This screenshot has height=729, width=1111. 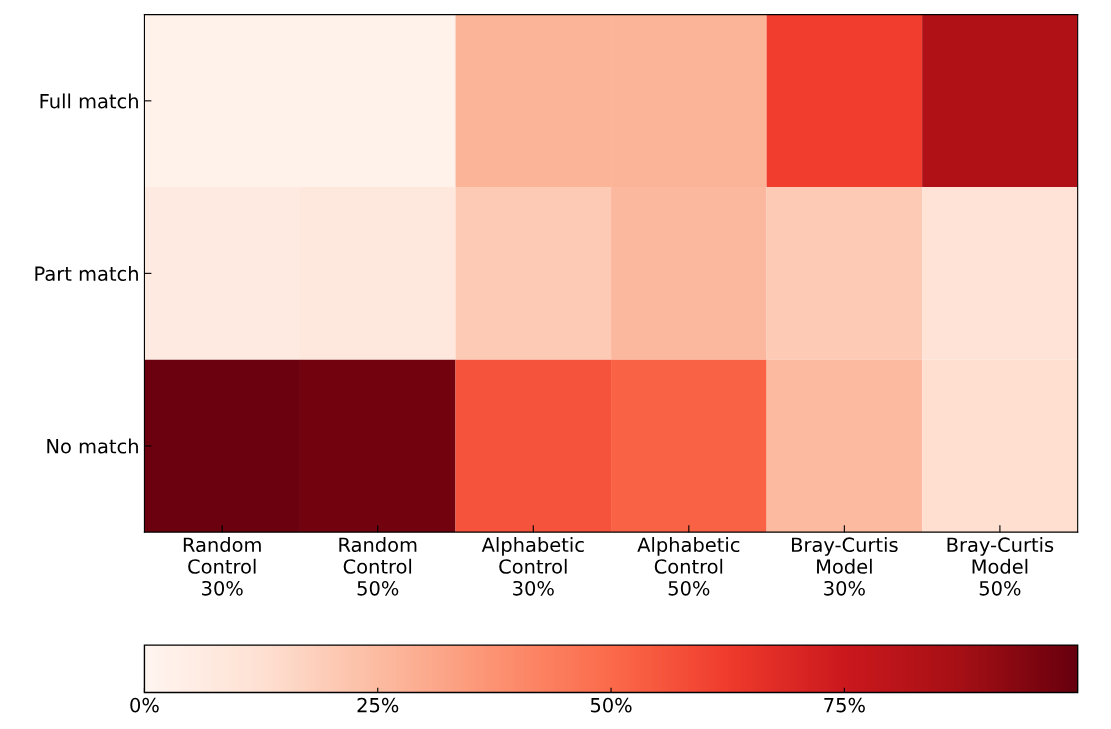 What do you see at coordinates (688, 566) in the screenshot?
I see `x-tick-label: Alphabetic Control 50%` at bounding box center [688, 566].